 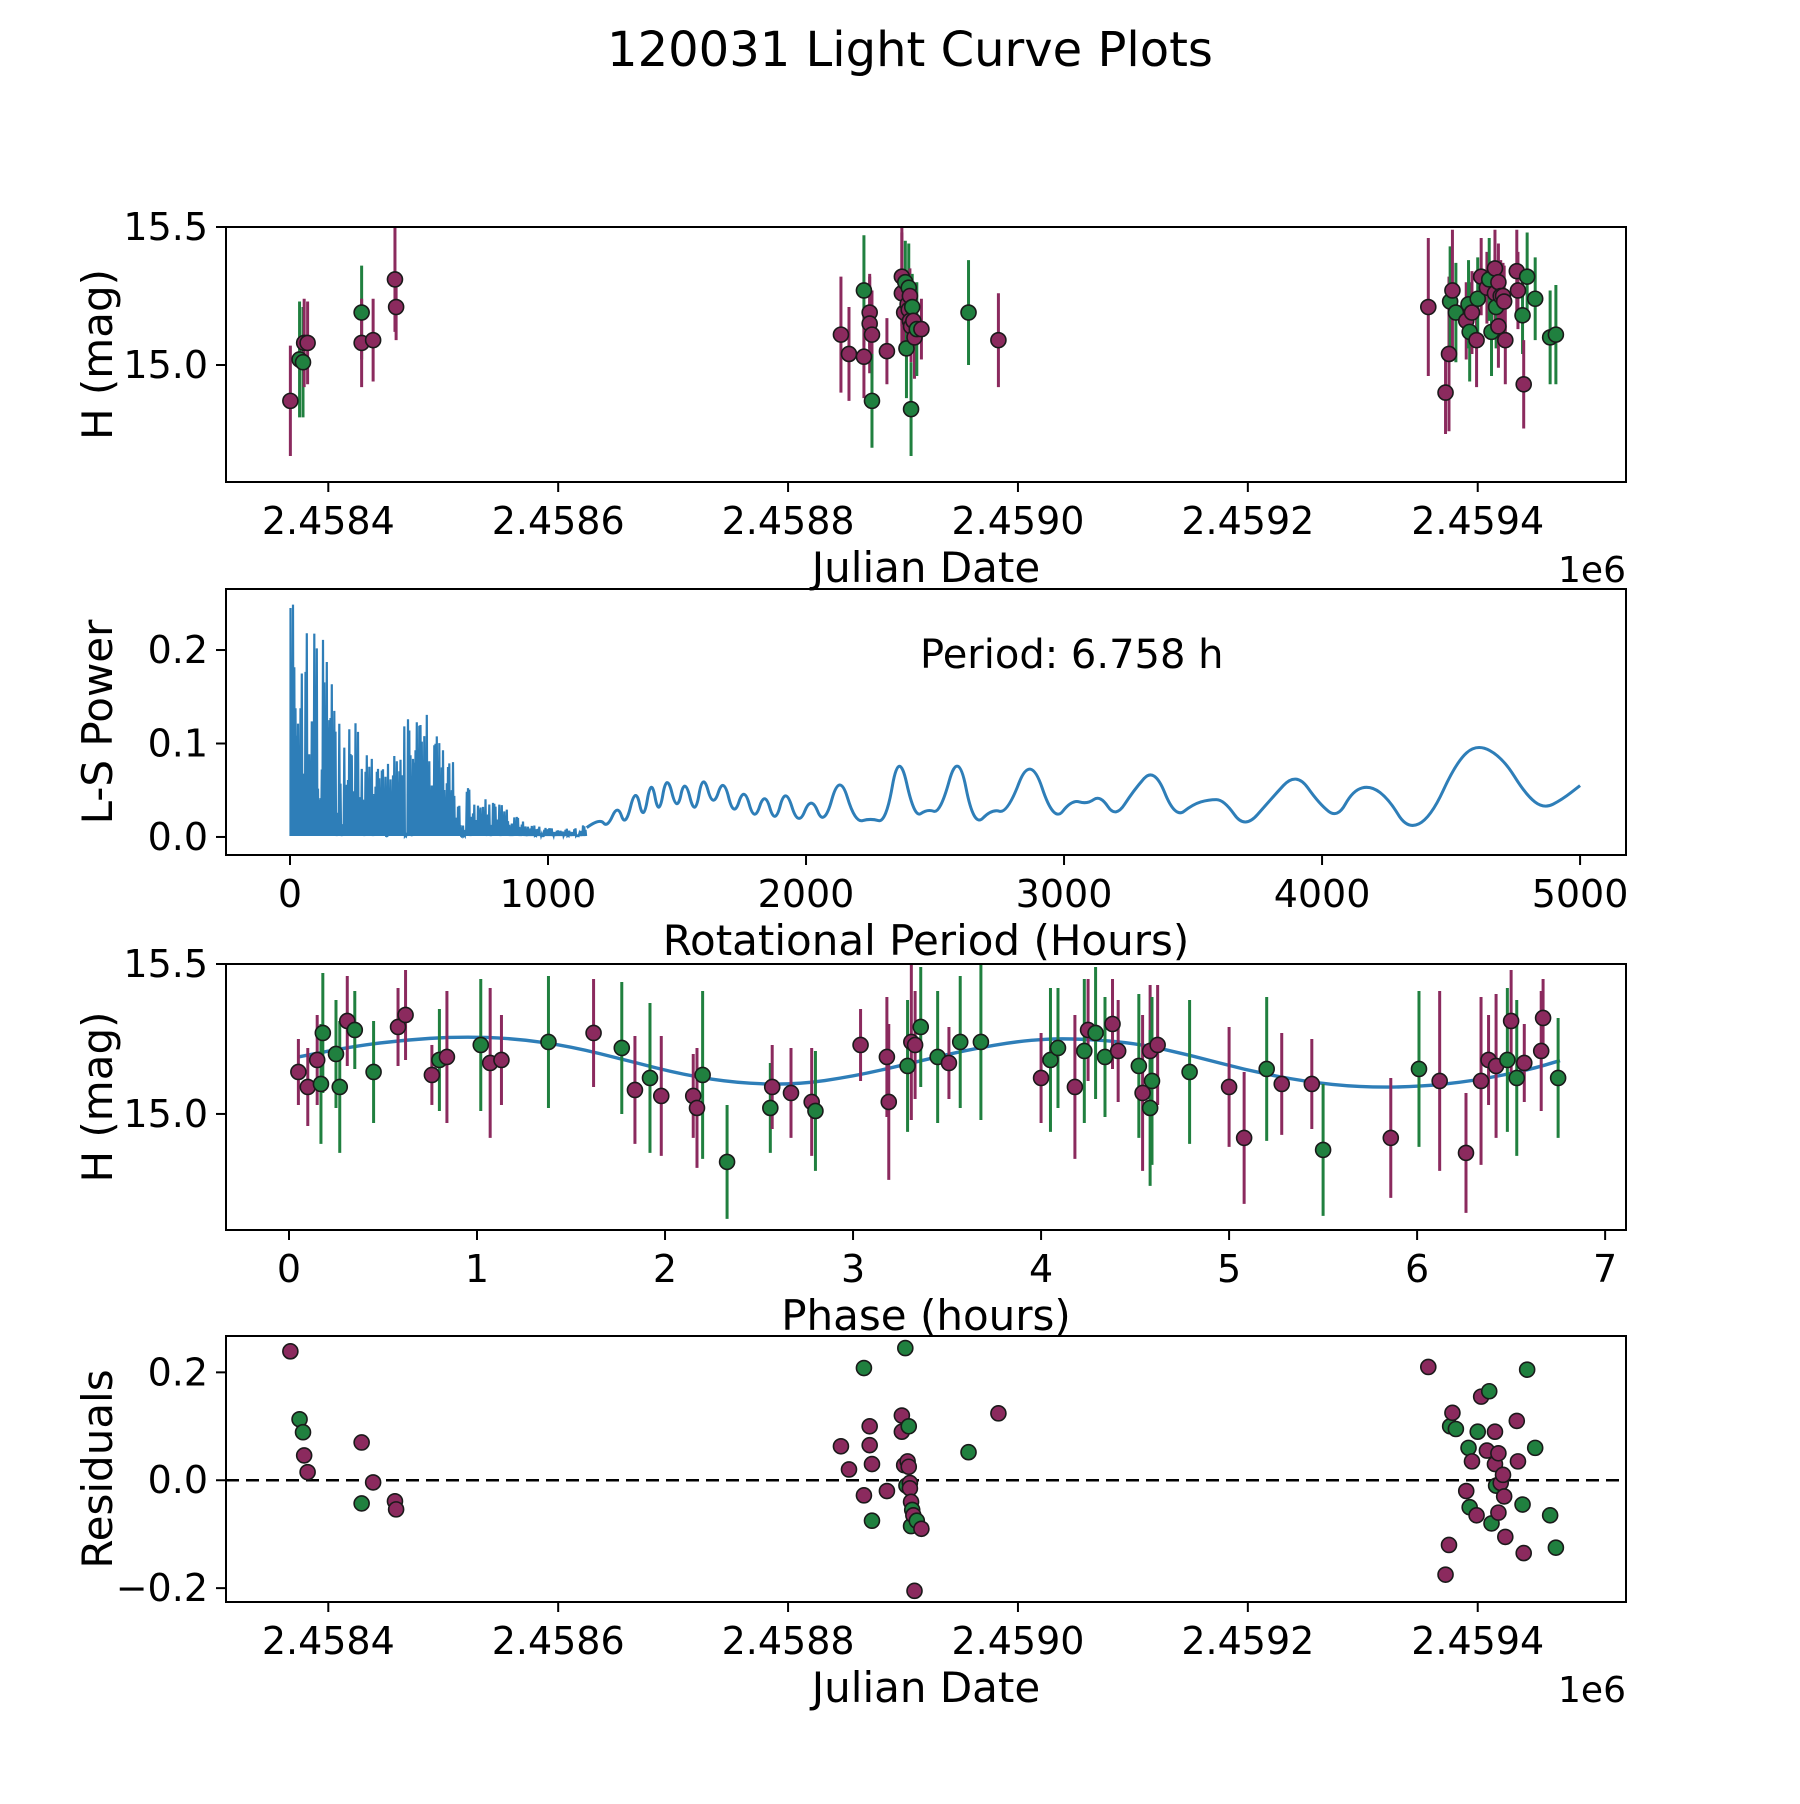 What do you see at coordinates (289, 1269) in the screenshot?
I see `x-tick-label: 0` at bounding box center [289, 1269].